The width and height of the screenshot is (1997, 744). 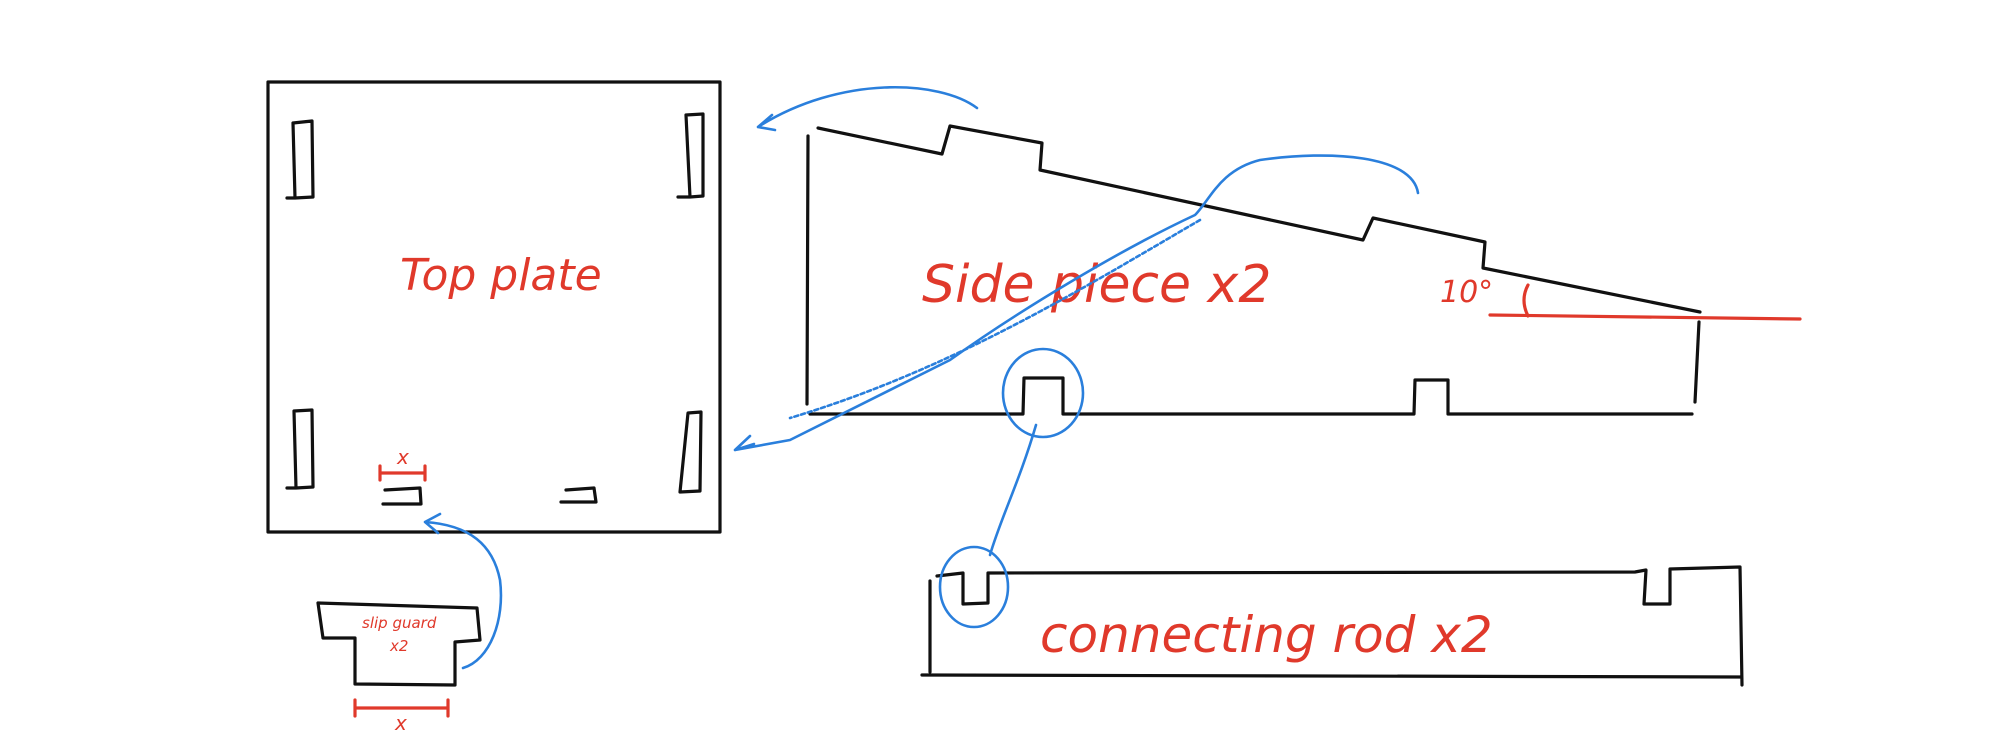 I want to click on connecting-rod: connecting rod x2, so click(x=1332, y=626).